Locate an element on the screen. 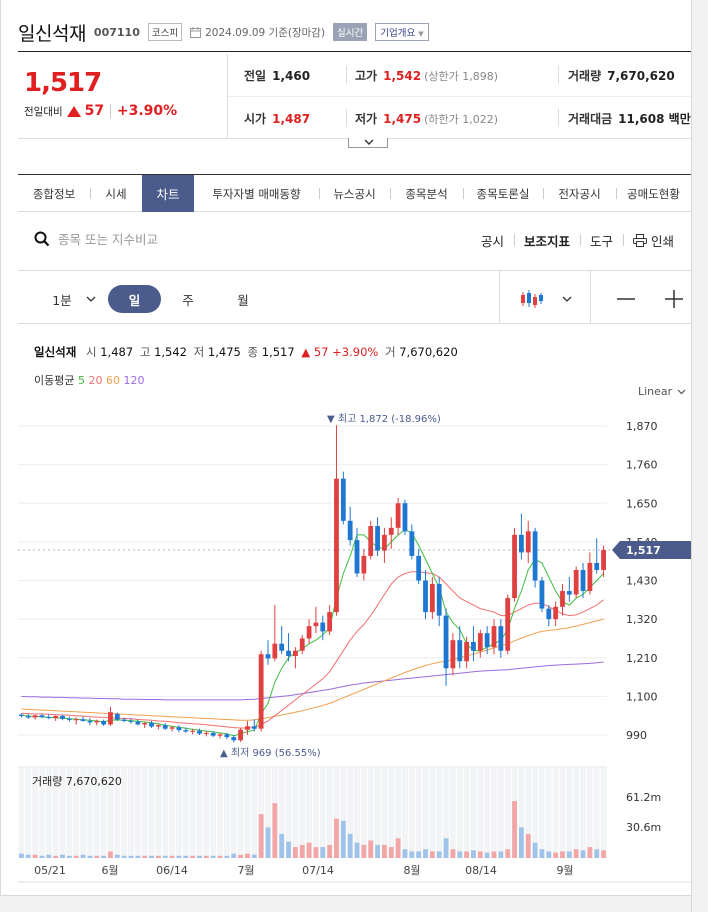 The image size is (708, 912). tab-0: 종합정보 is located at coordinates (54, 193).